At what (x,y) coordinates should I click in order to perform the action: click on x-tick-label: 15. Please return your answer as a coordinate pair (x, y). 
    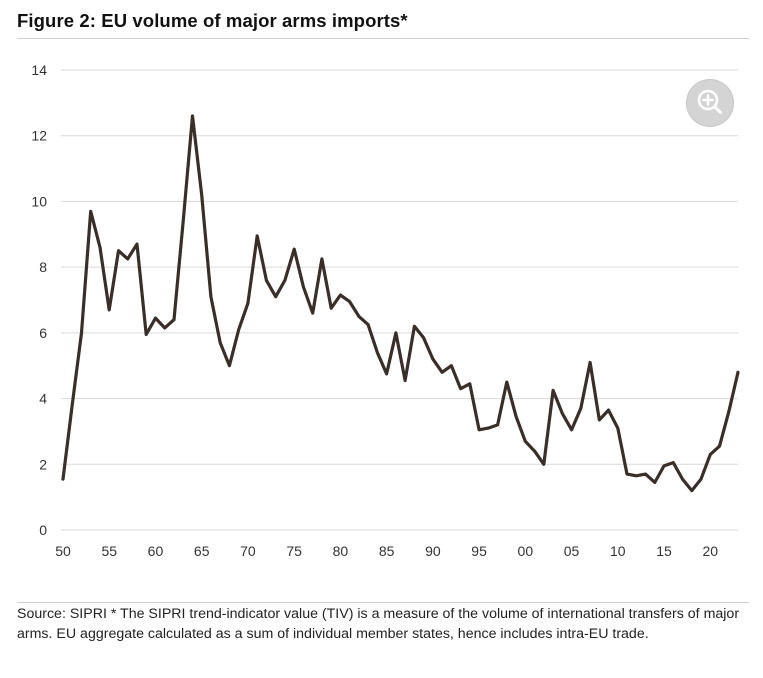
    Looking at the image, I should click on (664, 551).